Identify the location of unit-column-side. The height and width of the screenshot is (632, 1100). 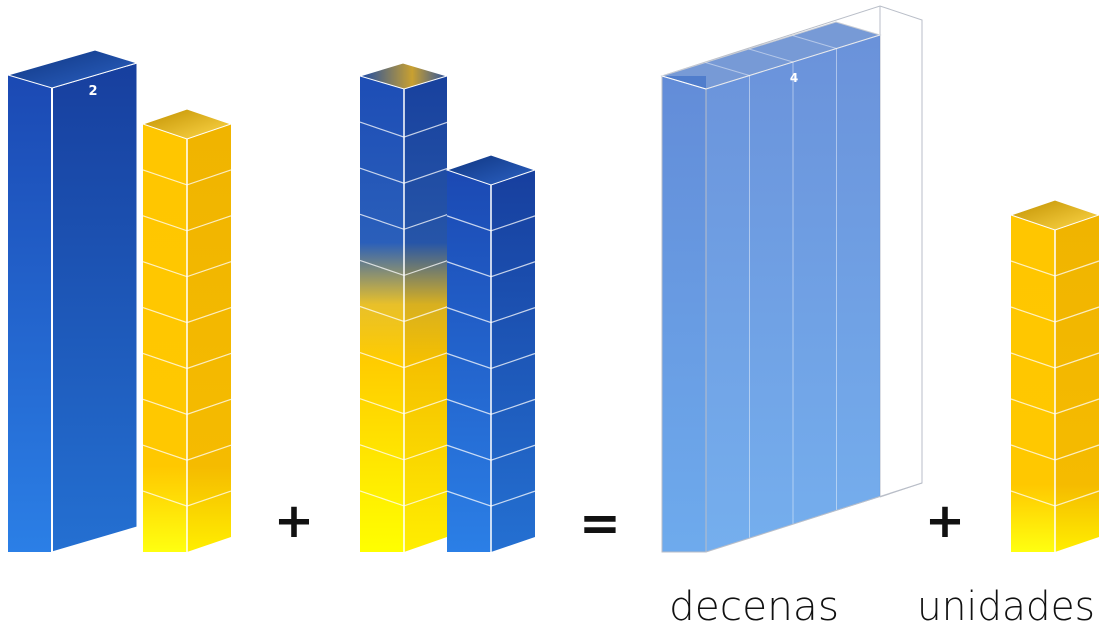
(209, 338).